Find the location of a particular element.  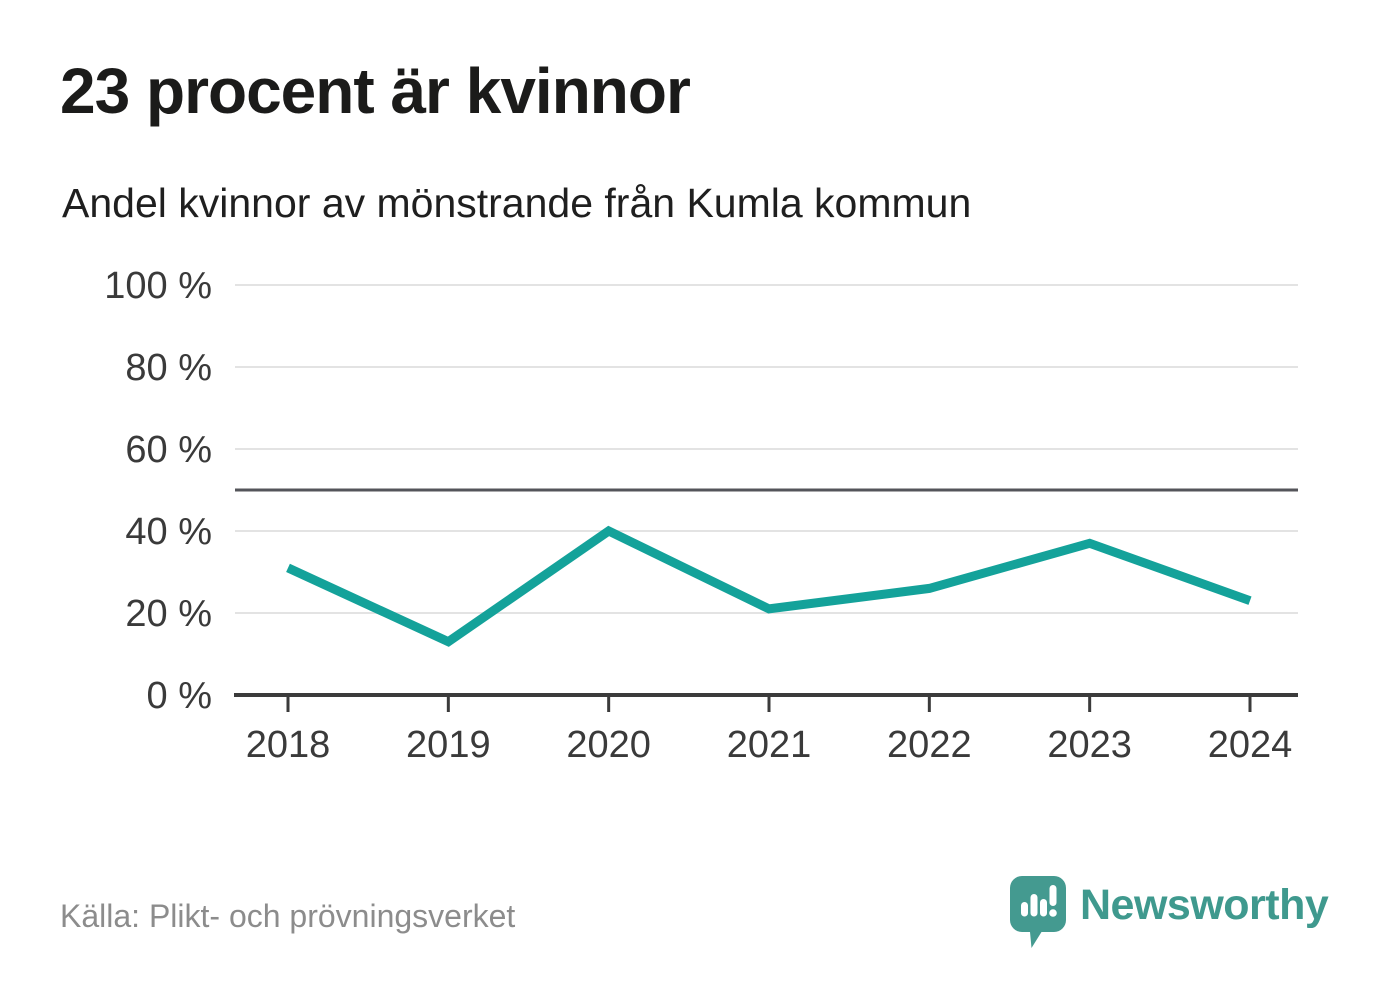

logo-exclamation-bar is located at coordinates (1053, 895).